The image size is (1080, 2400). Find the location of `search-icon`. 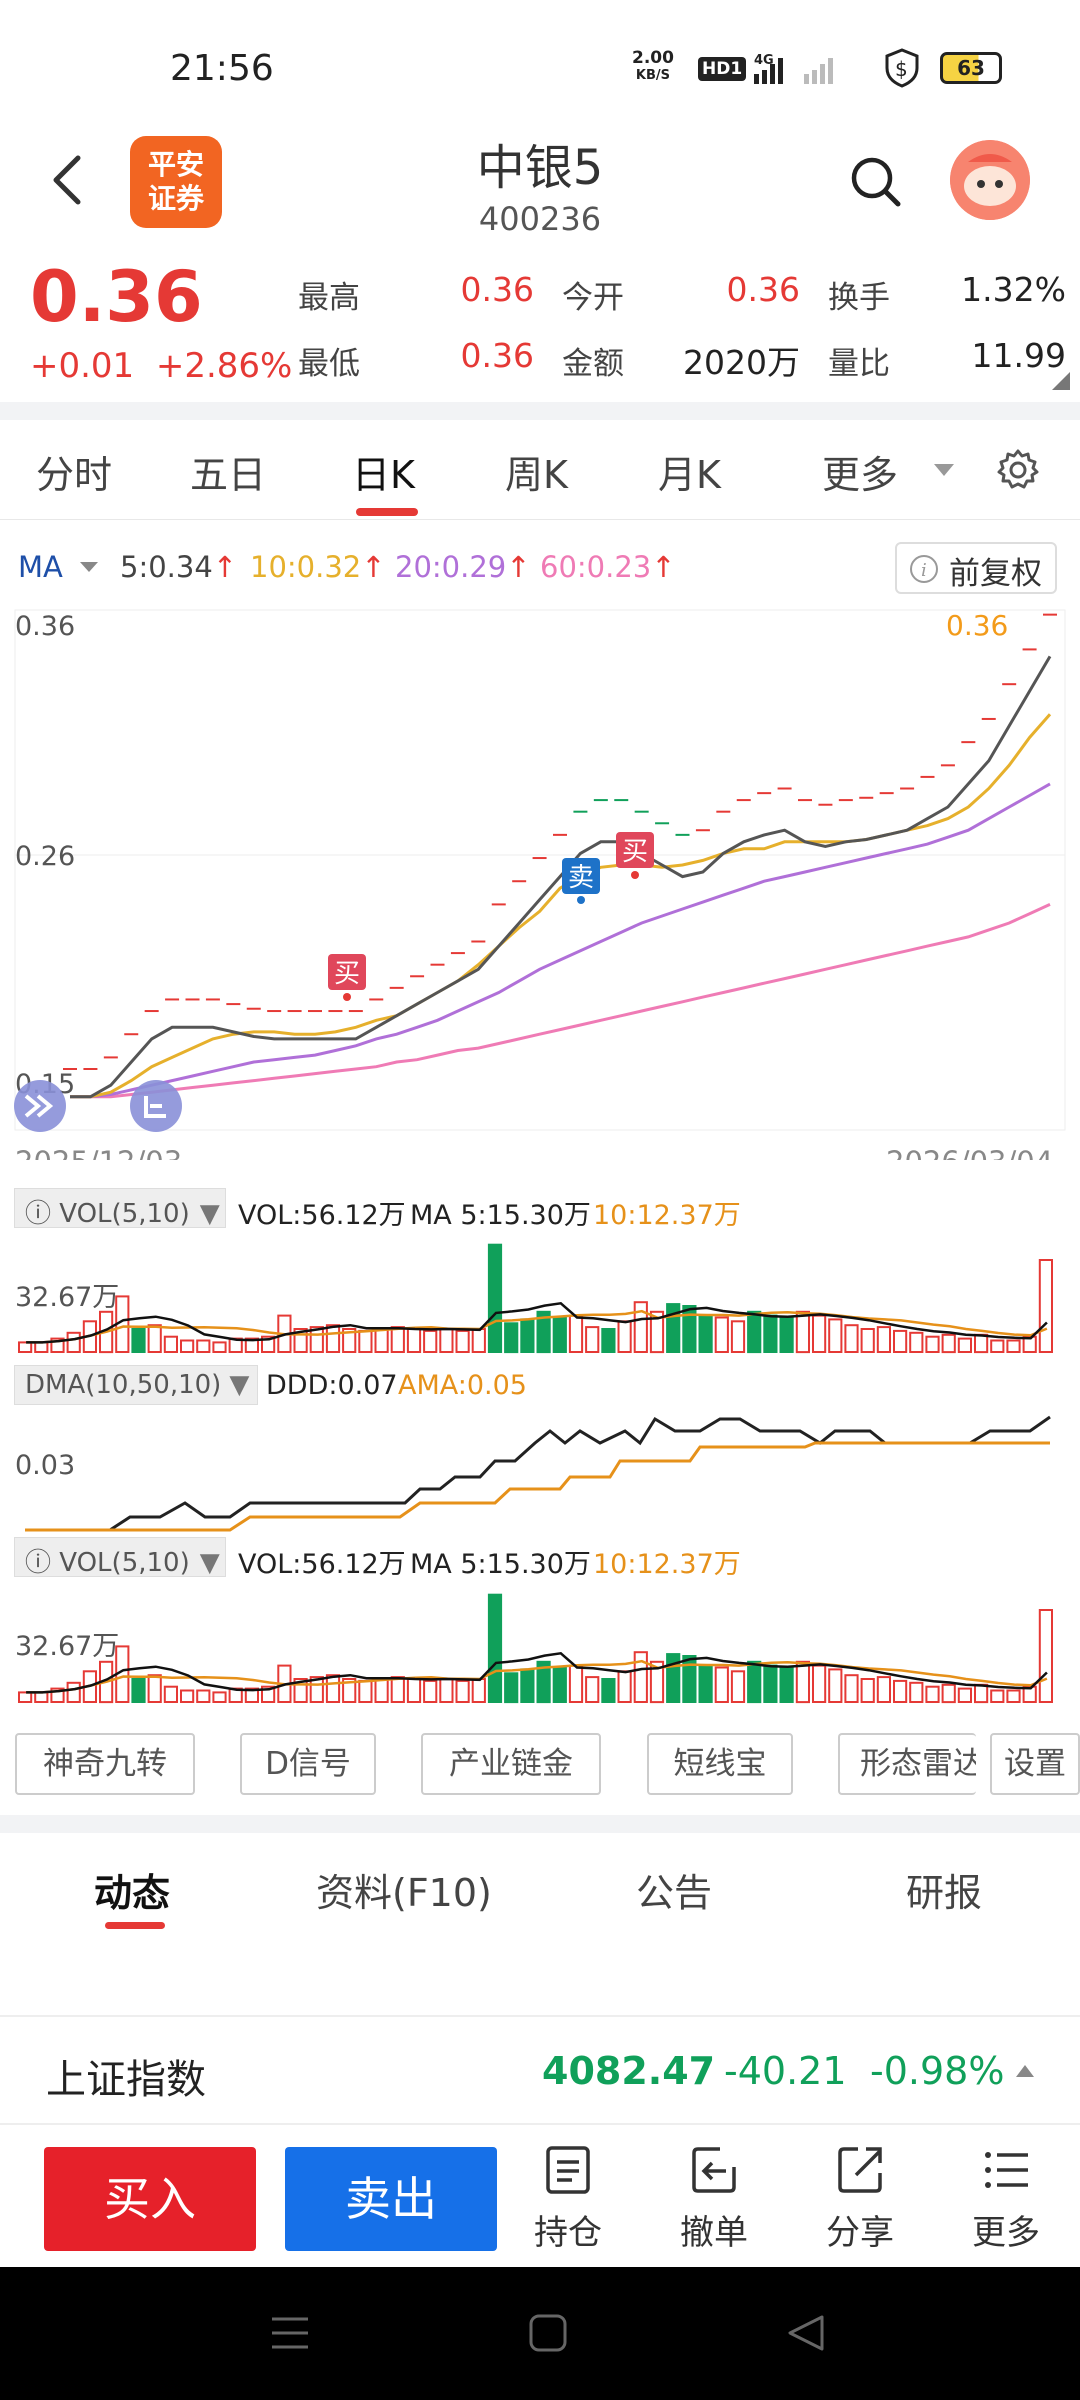

search-icon is located at coordinates (876, 182).